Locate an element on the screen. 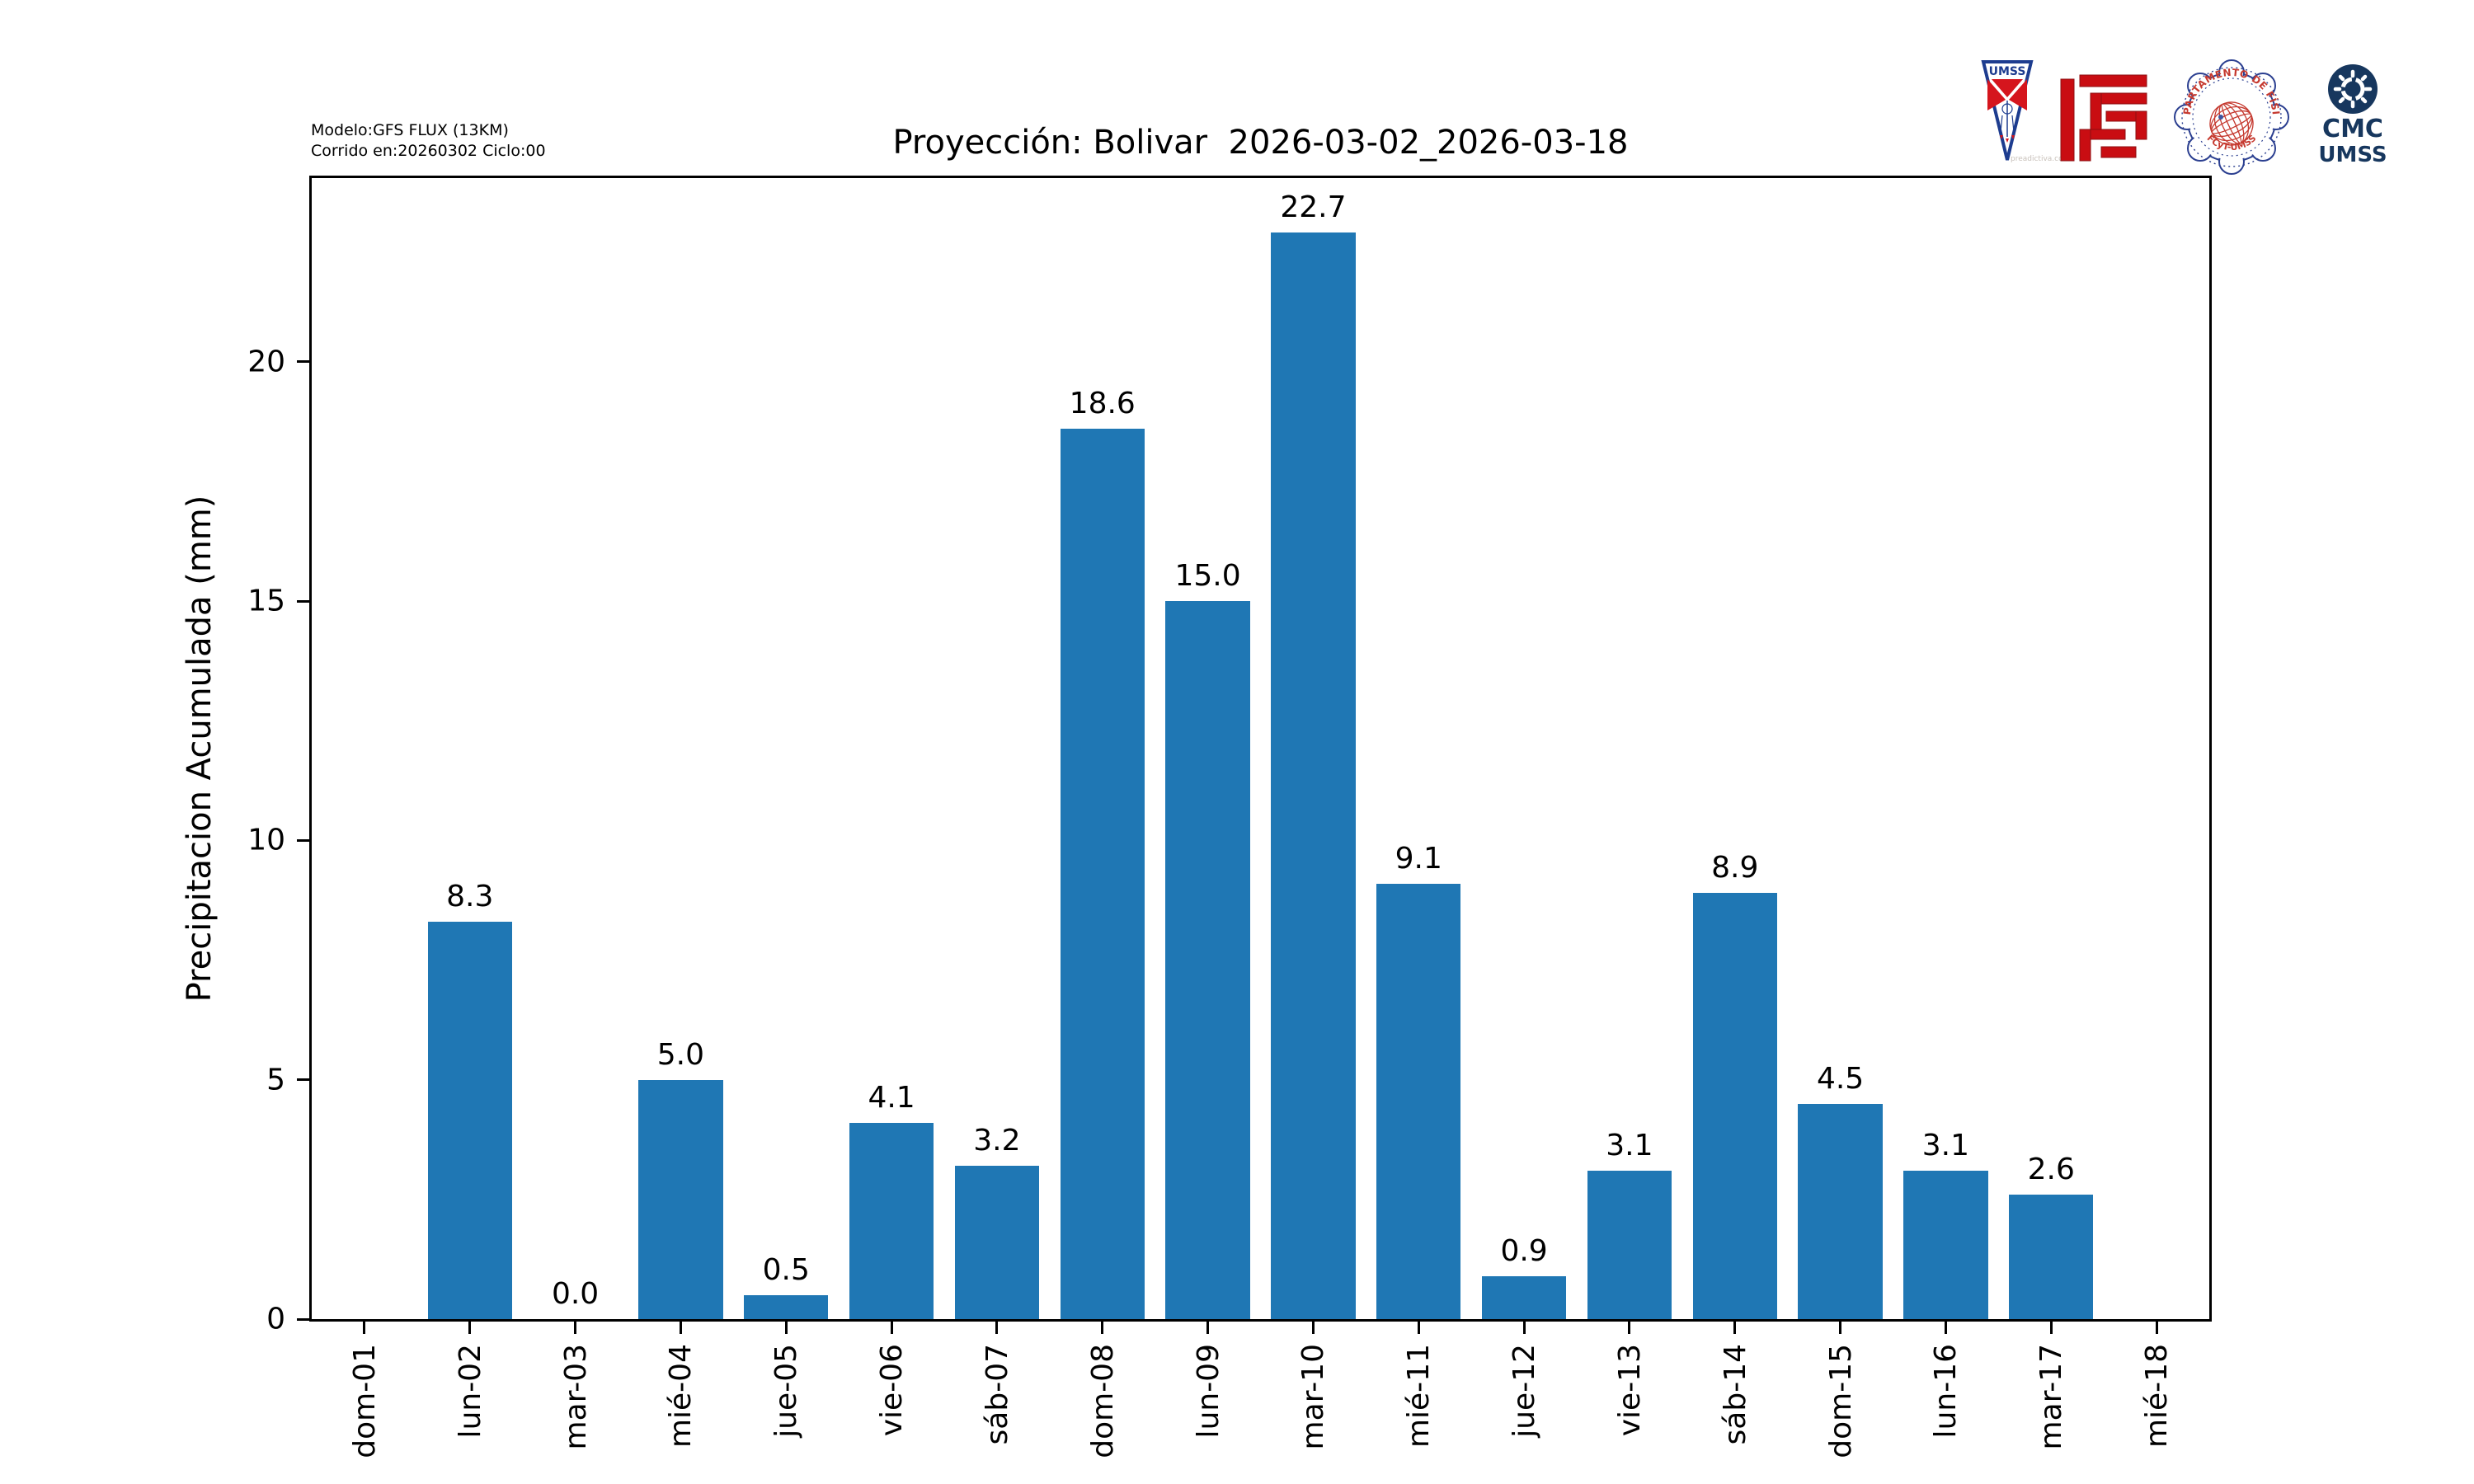 This screenshot has height=1484, width=2474. bar-value-label: 15.0 is located at coordinates (1207, 576).